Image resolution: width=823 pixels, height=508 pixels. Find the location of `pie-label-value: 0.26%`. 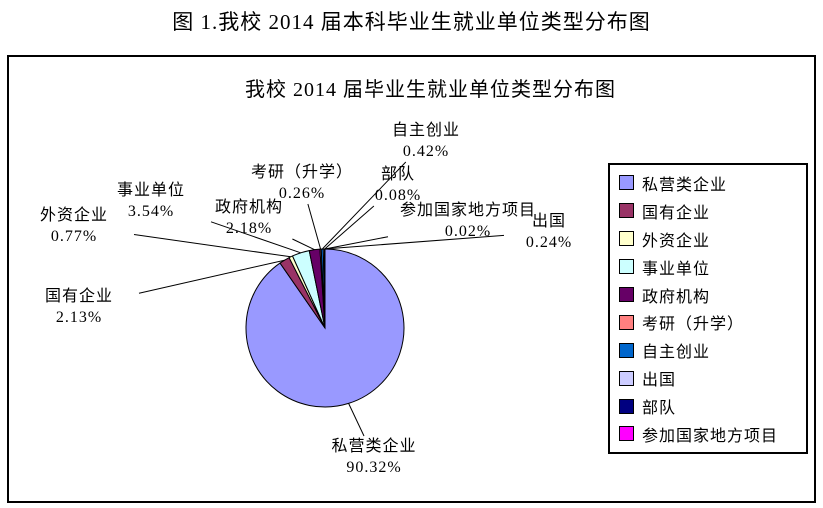

pie-label-value: 0.26% is located at coordinates (302, 193).